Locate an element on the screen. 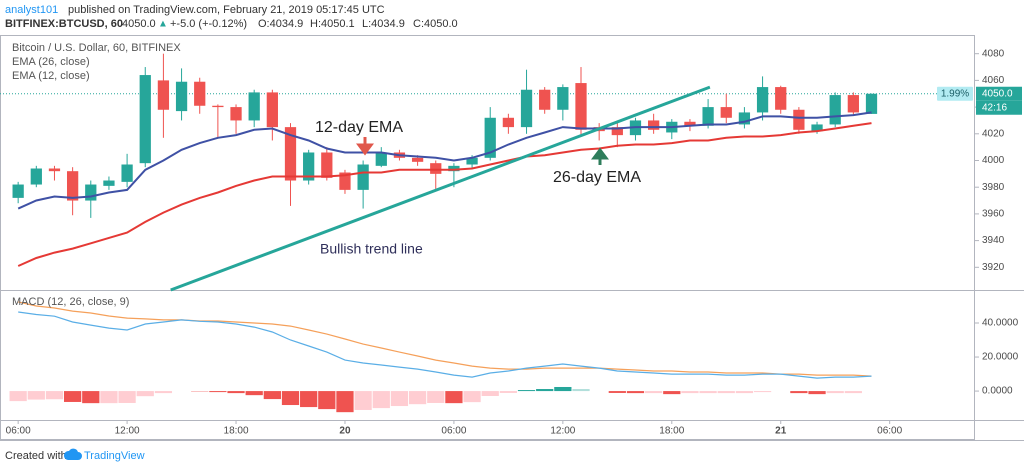  y-tick-label: 4000 is located at coordinates (993, 160).